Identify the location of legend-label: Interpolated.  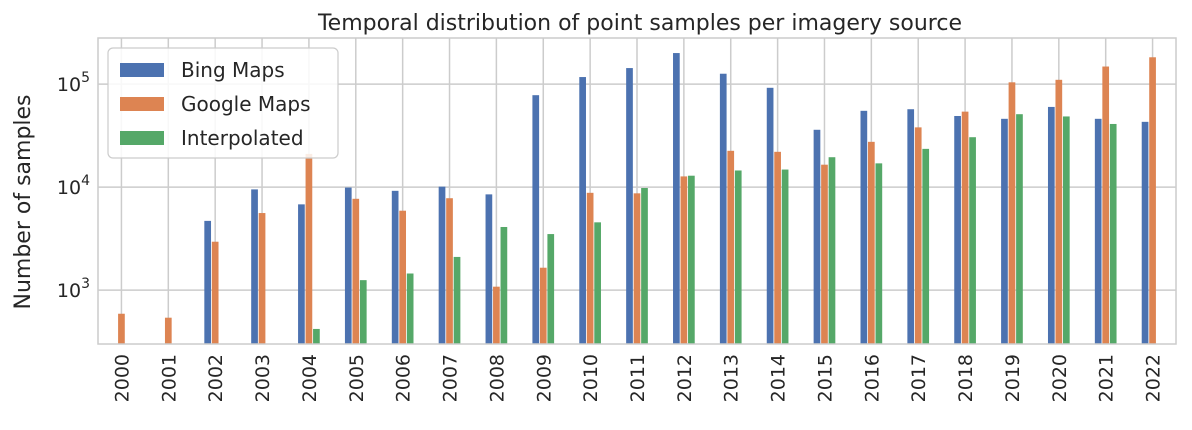
(242, 138).